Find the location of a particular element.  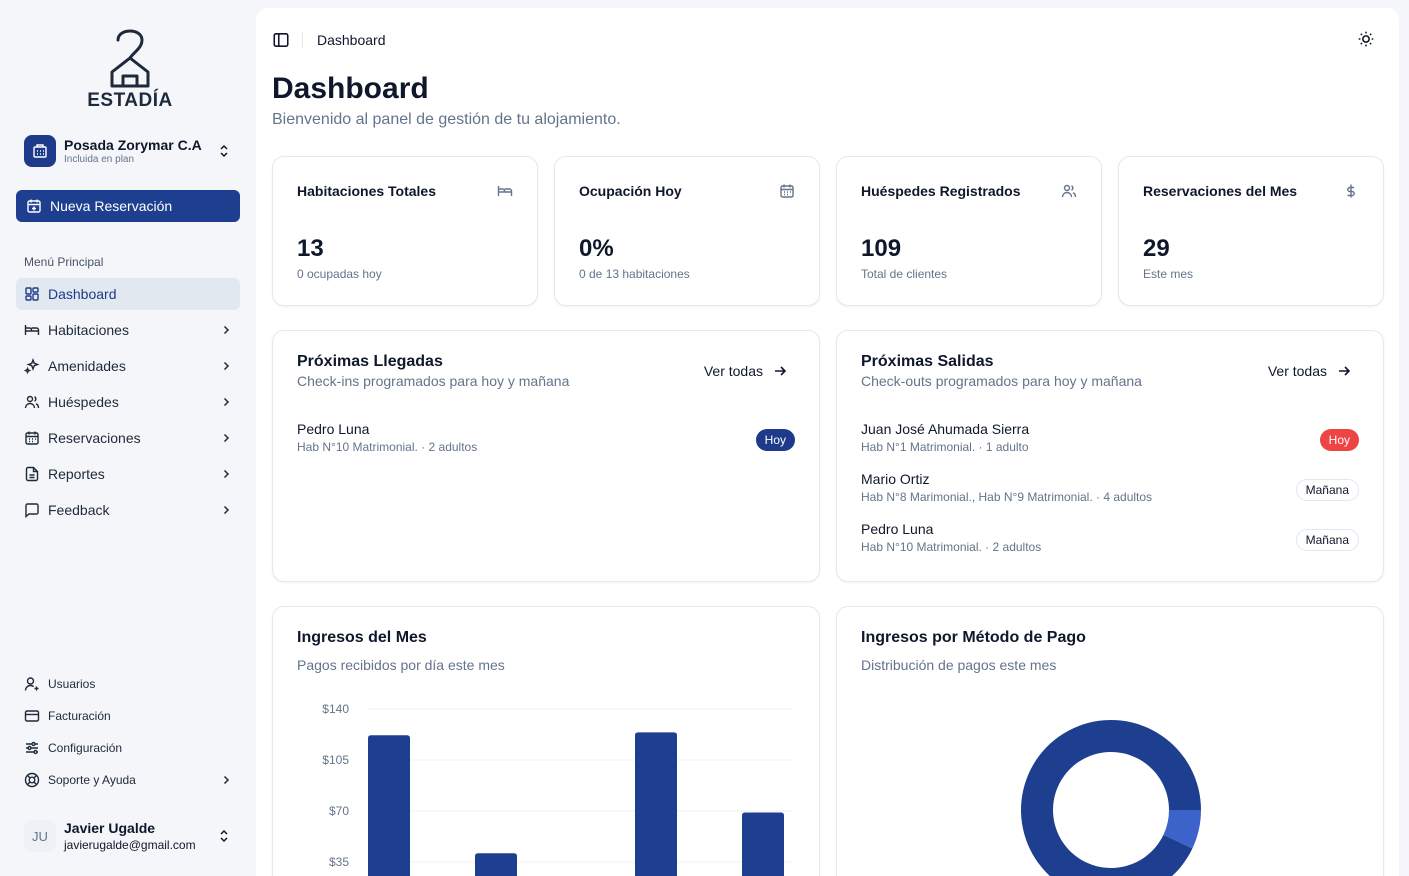

org-name: Posada Zorymar C.A is located at coordinates (133, 145).